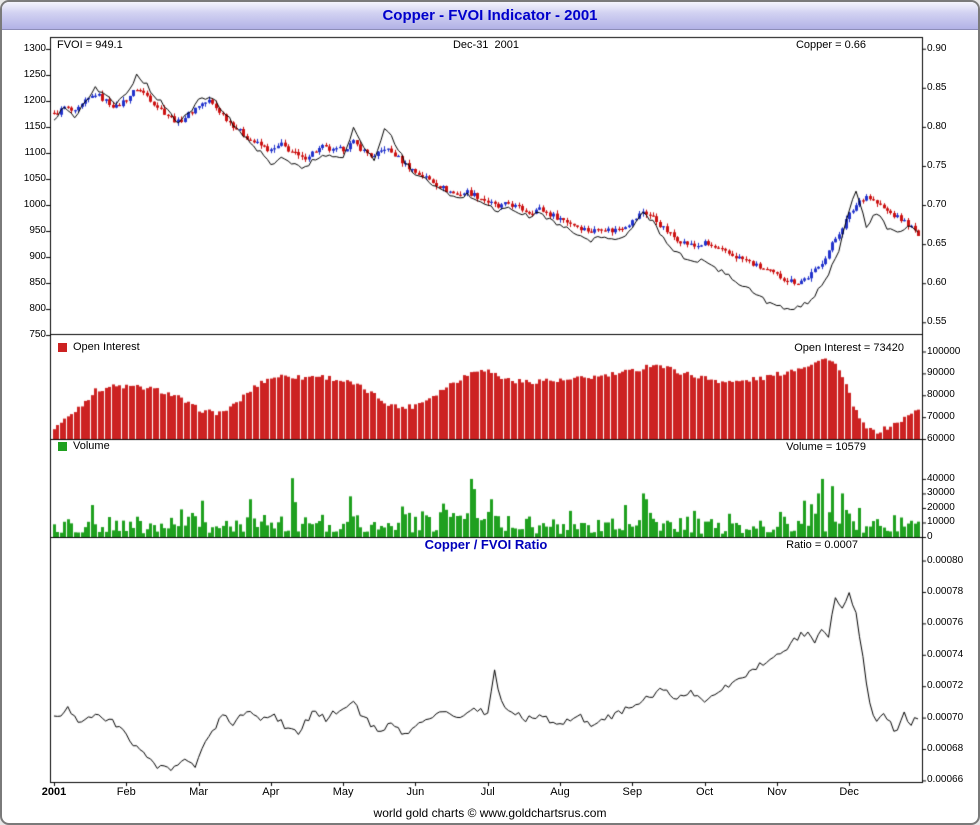 The image size is (980, 825). Describe the element at coordinates (54, 792) in the screenshot. I see `x-axis-label: 2001` at that location.